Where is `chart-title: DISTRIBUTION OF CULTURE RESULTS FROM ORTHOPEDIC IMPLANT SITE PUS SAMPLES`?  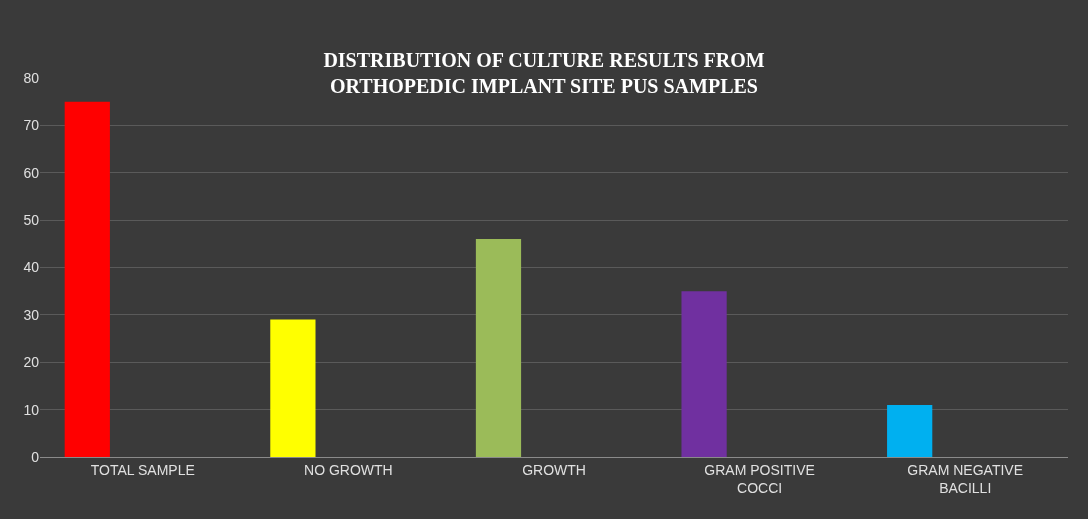 chart-title: DISTRIBUTION OF CULTURE RESULTS FROM ORTHOPEDIC IMPLANT SITE PUS SAMPLES is located at coordinates (544, 73).